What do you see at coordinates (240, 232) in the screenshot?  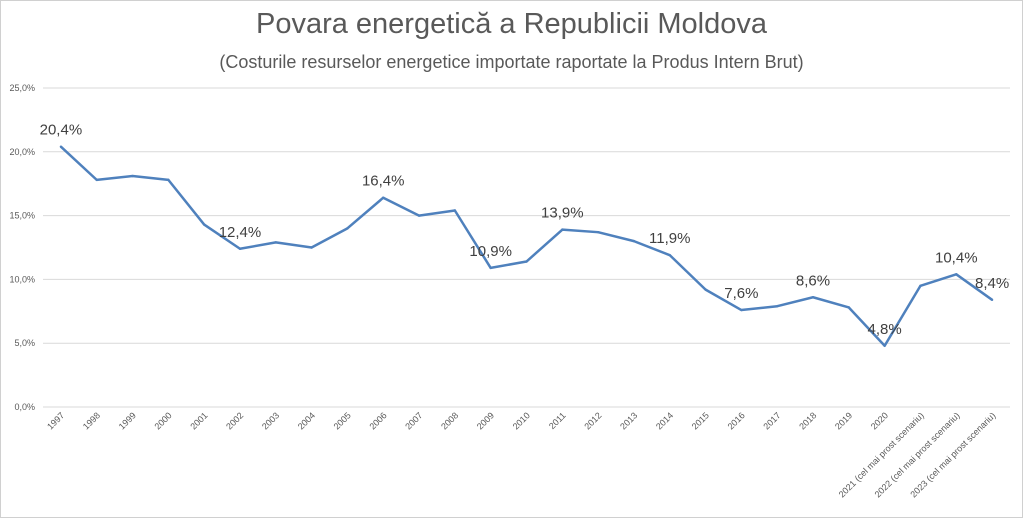 I see `data-label: 12,4%` at bounding box center [240, 232].